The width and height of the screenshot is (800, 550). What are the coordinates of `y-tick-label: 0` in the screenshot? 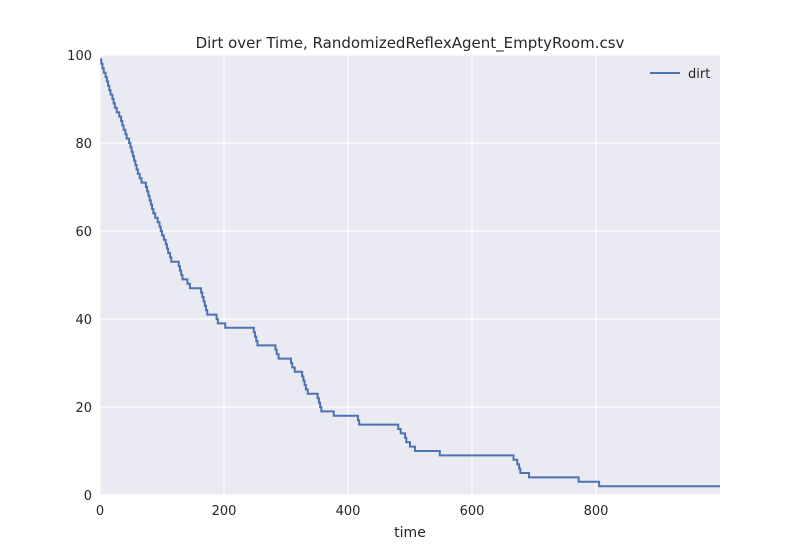 It's located at (88, 496).